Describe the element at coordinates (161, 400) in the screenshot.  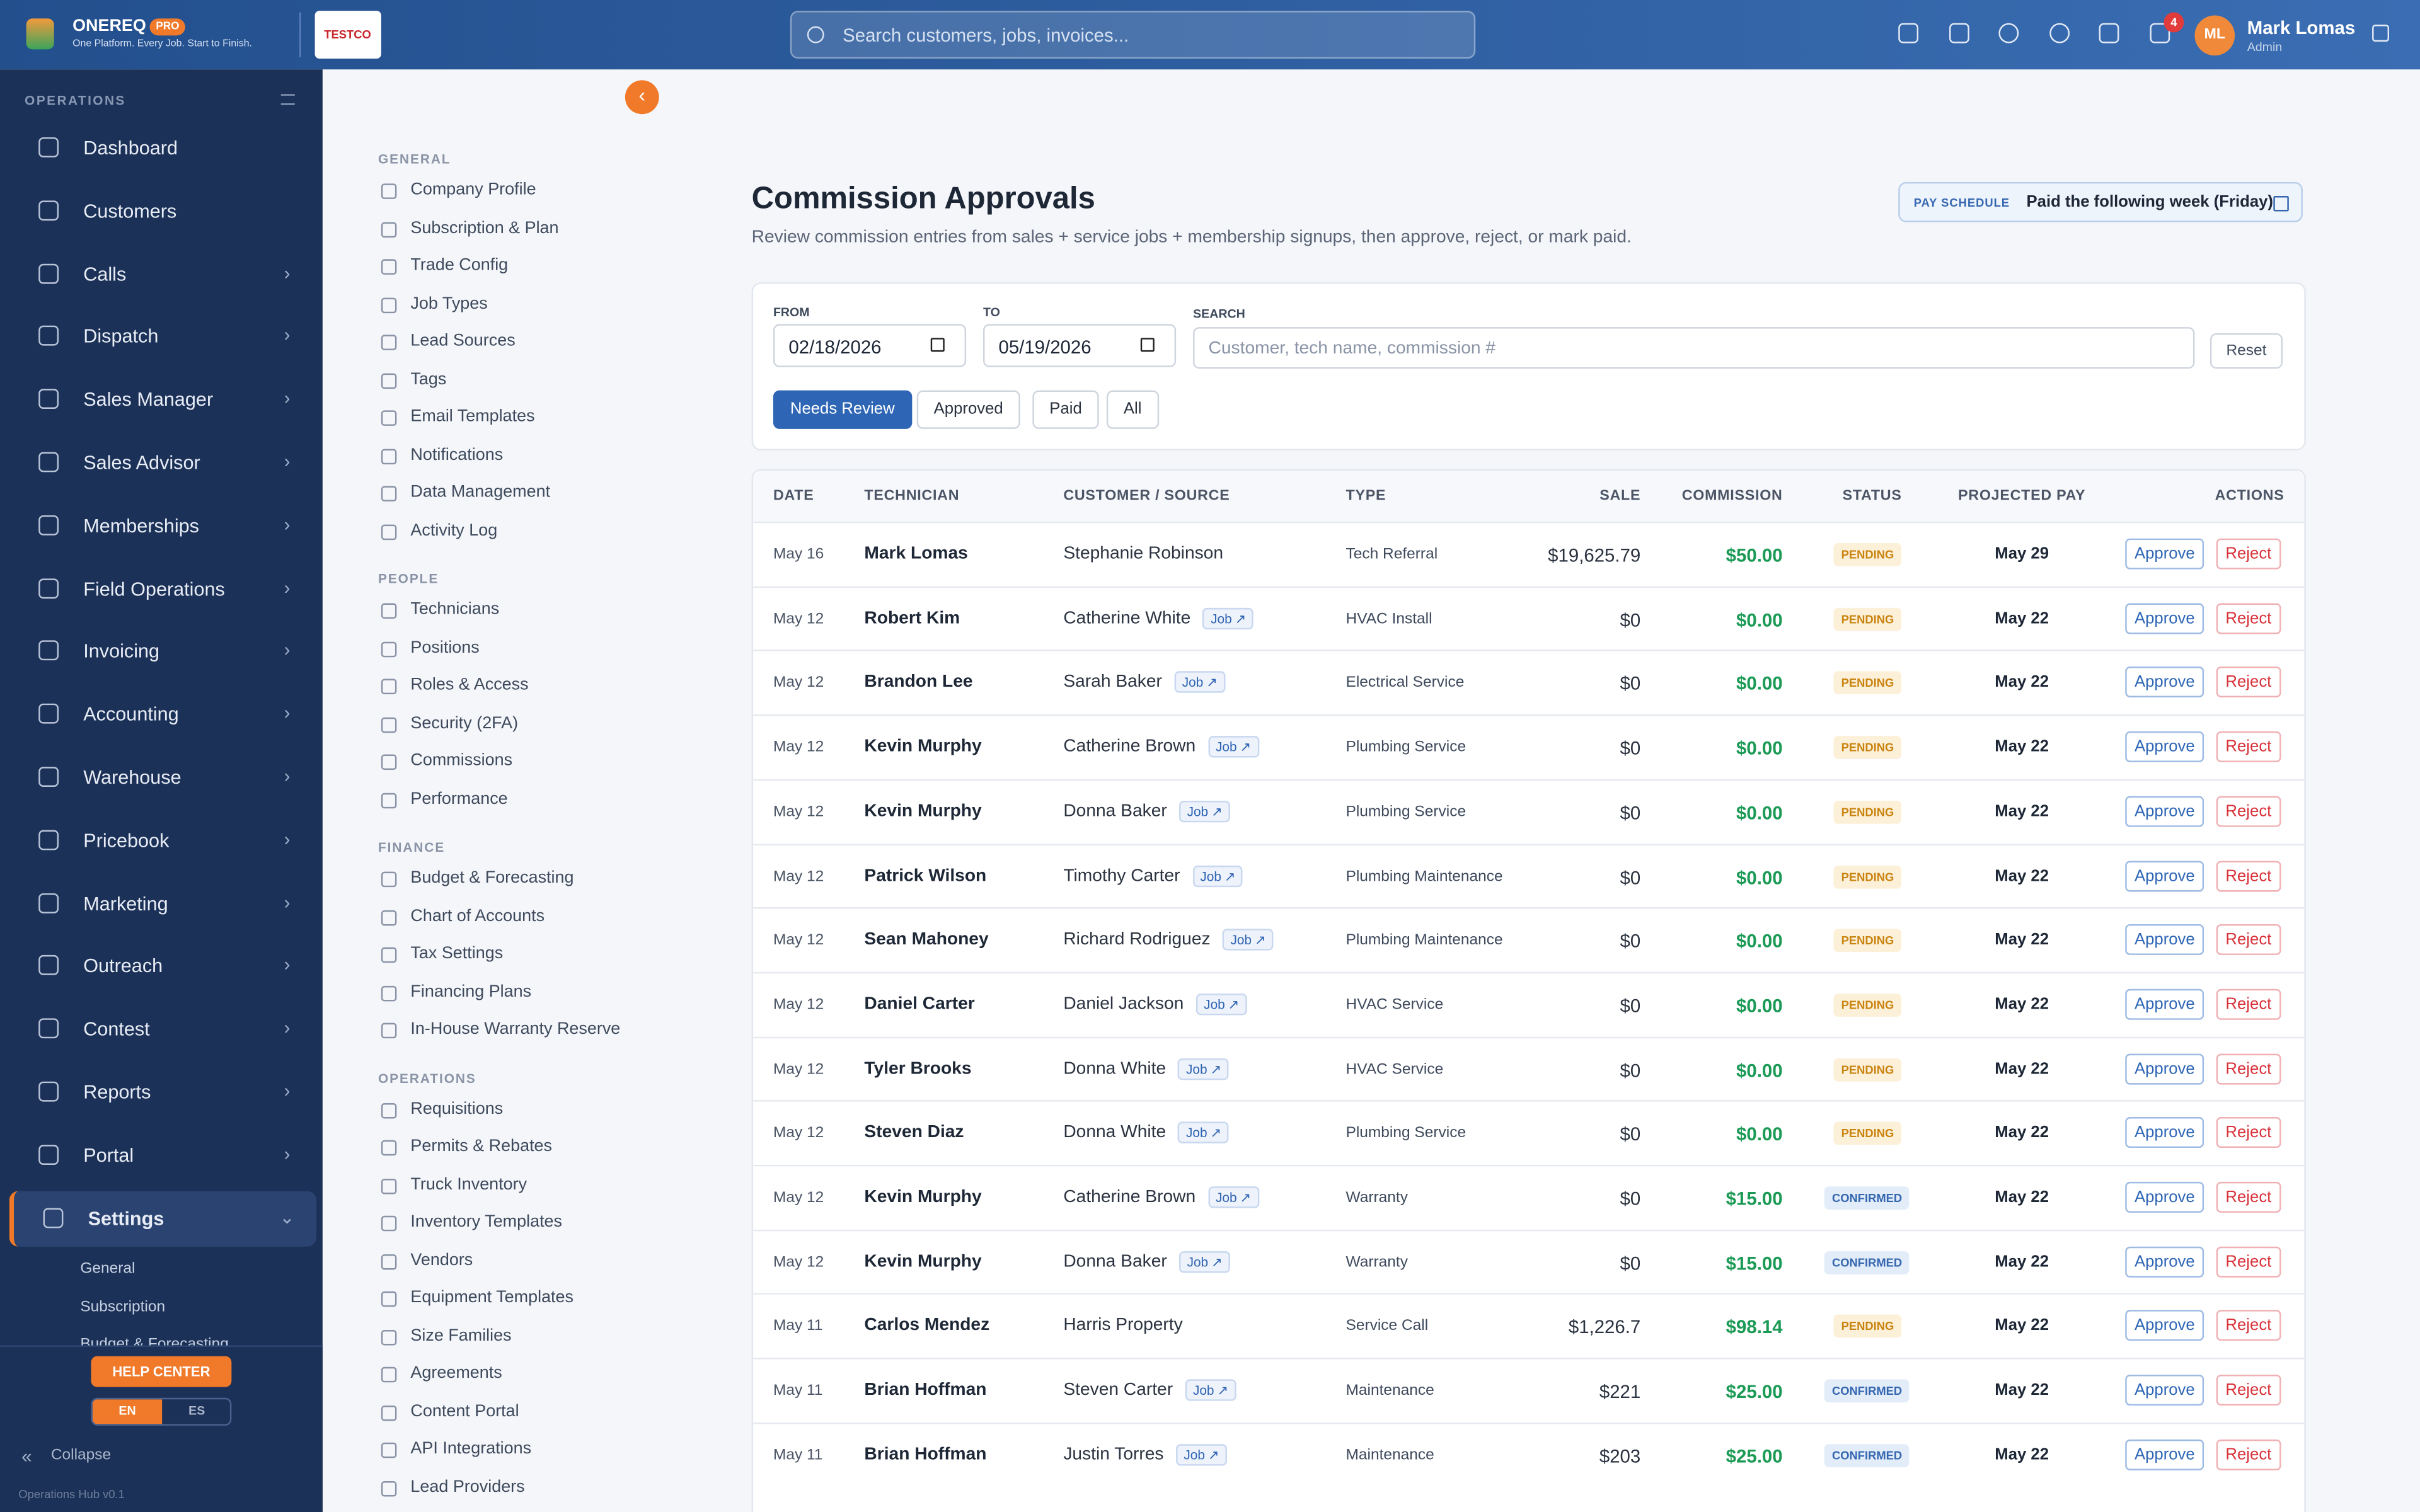
I see `nav-item: Sales Manager ›` at that location.